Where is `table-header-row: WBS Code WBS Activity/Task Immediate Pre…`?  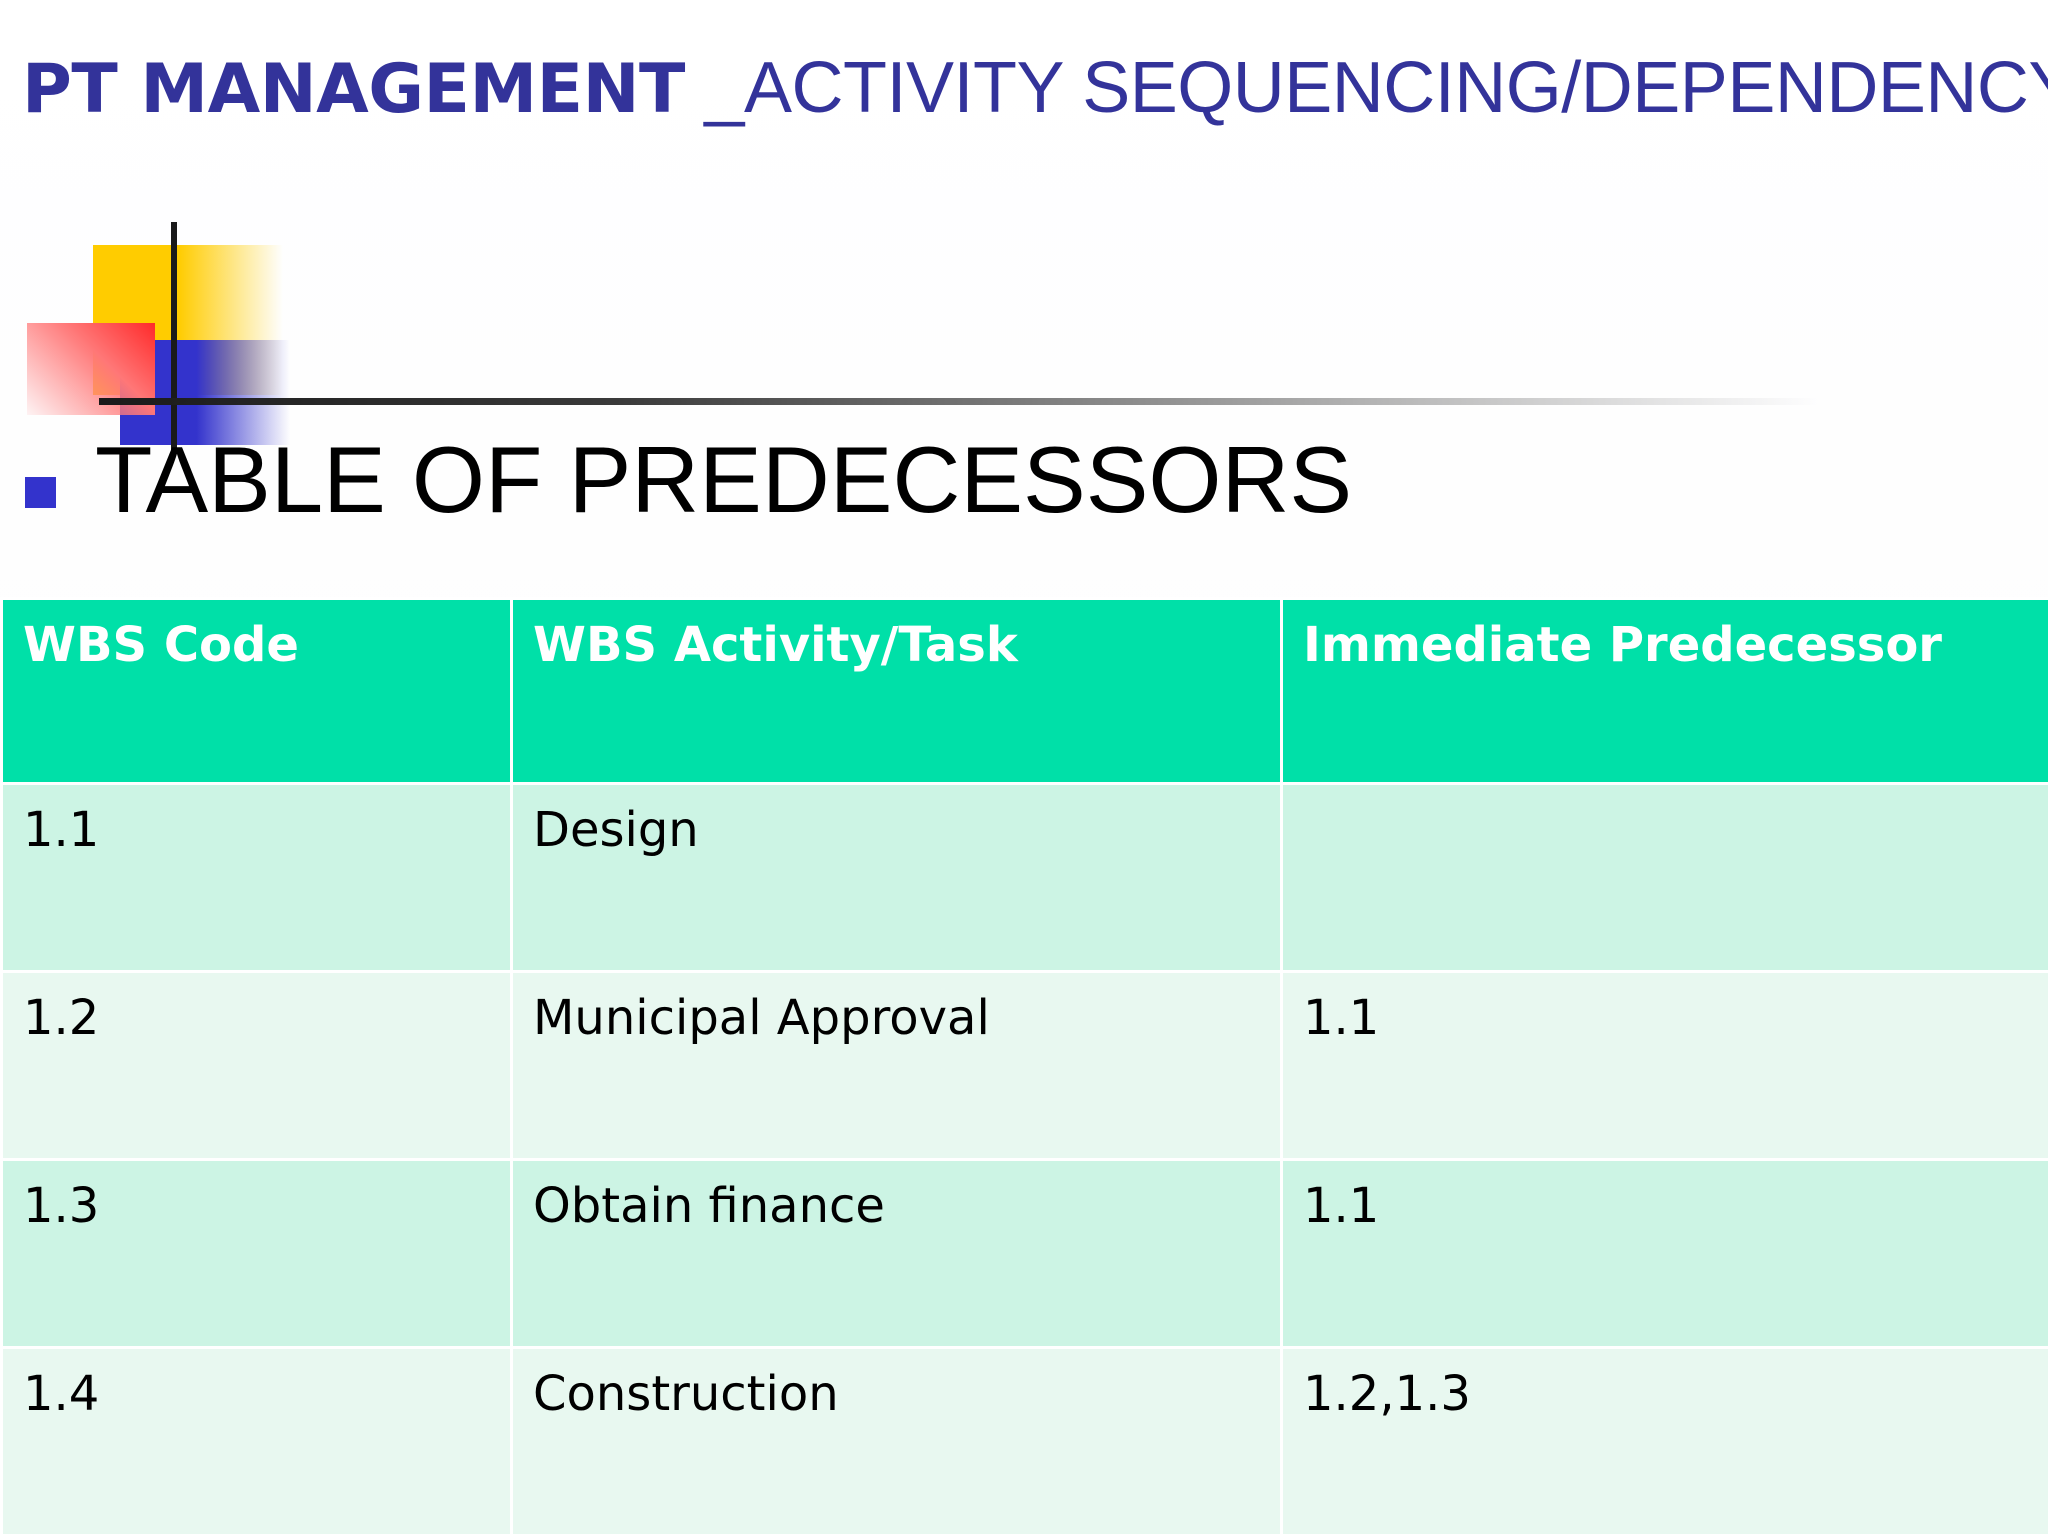 table-header-row: WBS Code WBS Activity/Task Immediate Pre… is located at coordinates (1025, 691).